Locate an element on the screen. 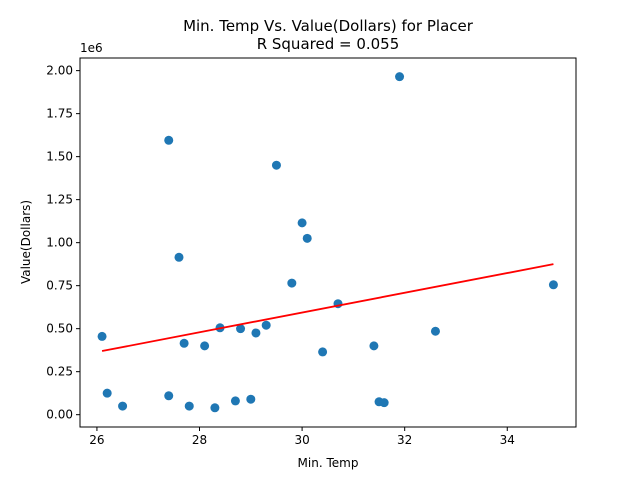 The width and height of the screenshot is (640, 480). chart-title-line2: R Squared = 0.055 is located at coordinates (328, 44).